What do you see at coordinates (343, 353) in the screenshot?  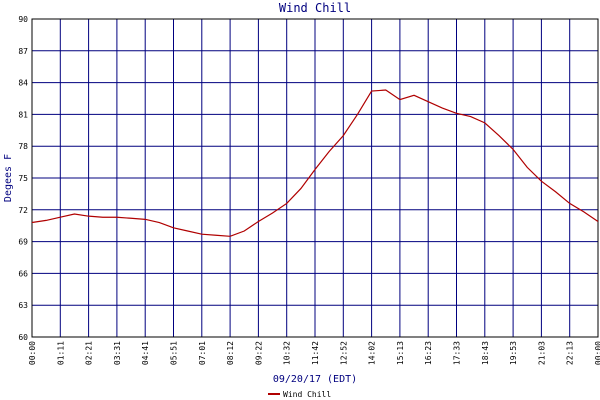 I see `x-tick-label: 12:52` at bounding box center [343, 353].